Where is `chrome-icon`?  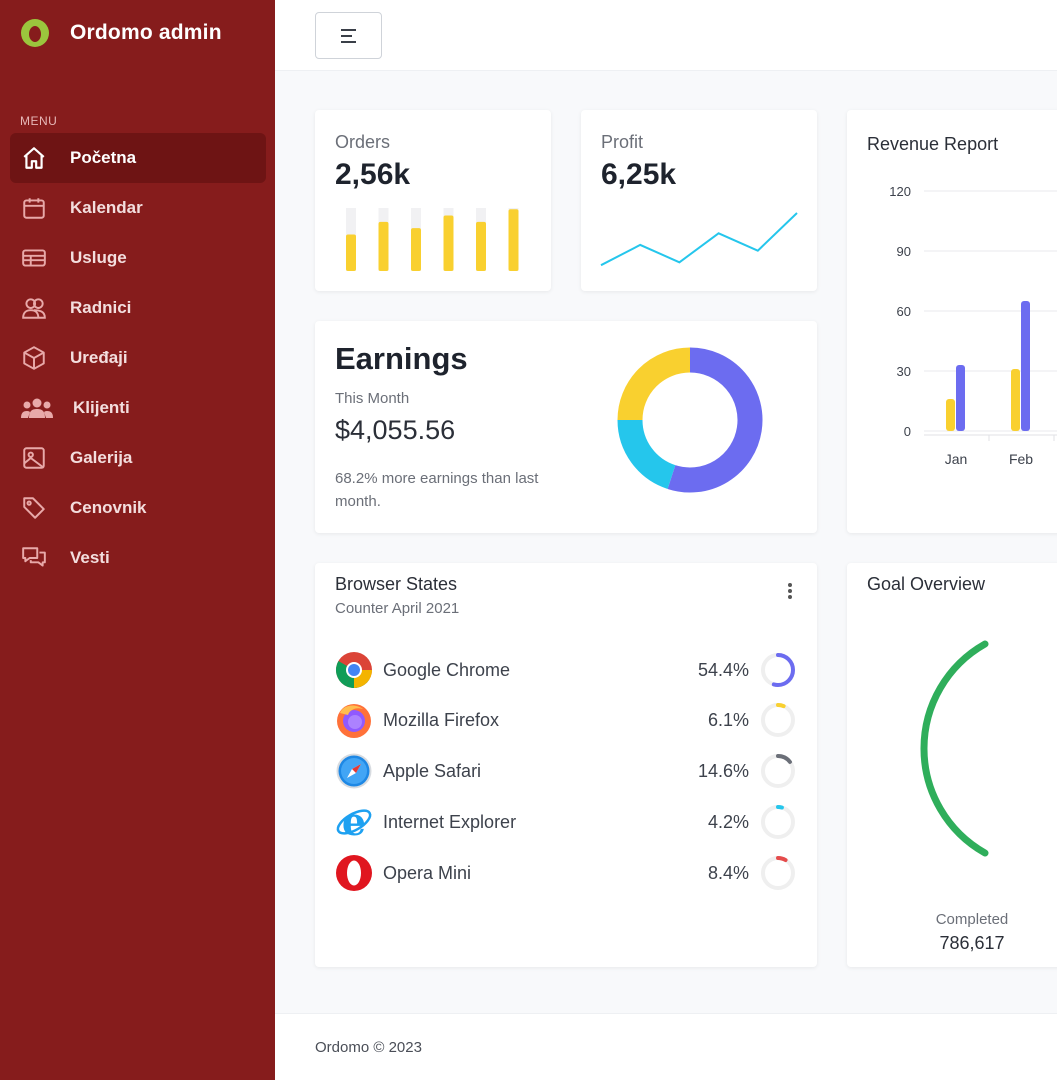 chrome-icon is located at coordinates (353, 670).